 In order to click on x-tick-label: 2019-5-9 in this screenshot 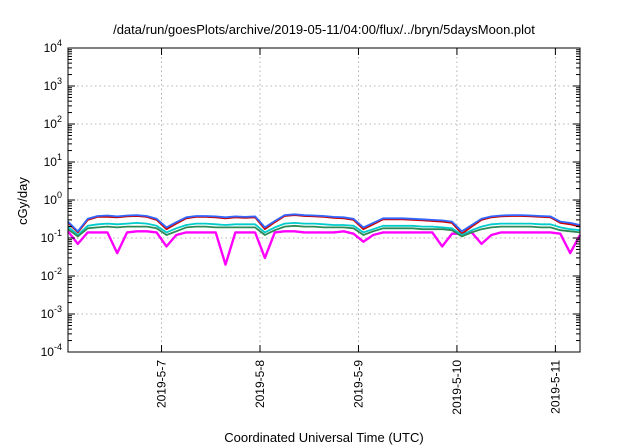, I will do `click(358, 384)`.